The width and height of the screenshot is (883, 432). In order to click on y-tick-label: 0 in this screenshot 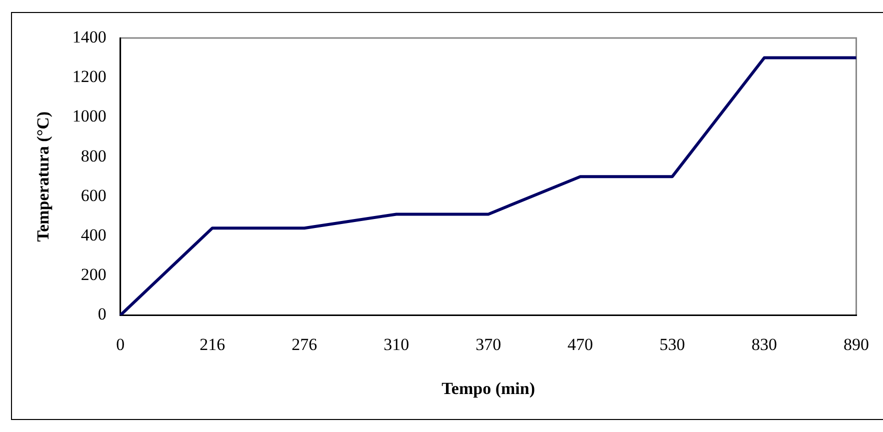, I will do `click(102, 314)`.